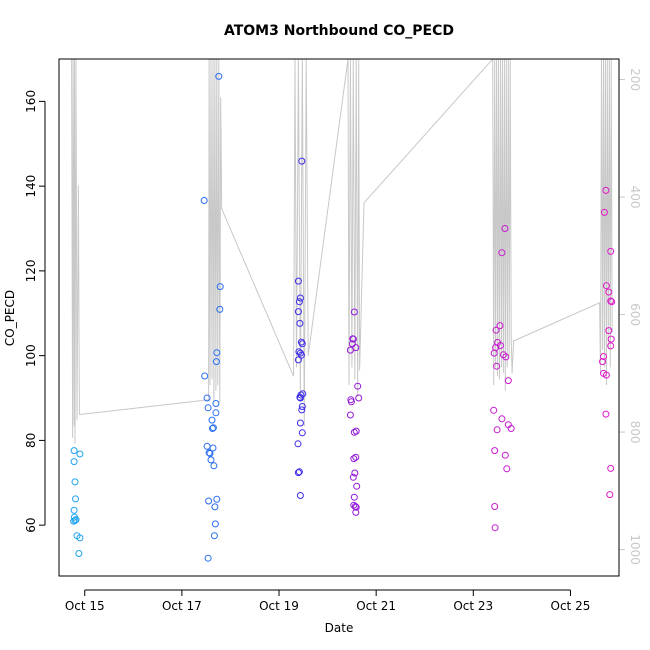  What do you see at coordinates (31, 440) in the screenshot?
I see `y-tick-label: 80` at bounding box center [31, 440].